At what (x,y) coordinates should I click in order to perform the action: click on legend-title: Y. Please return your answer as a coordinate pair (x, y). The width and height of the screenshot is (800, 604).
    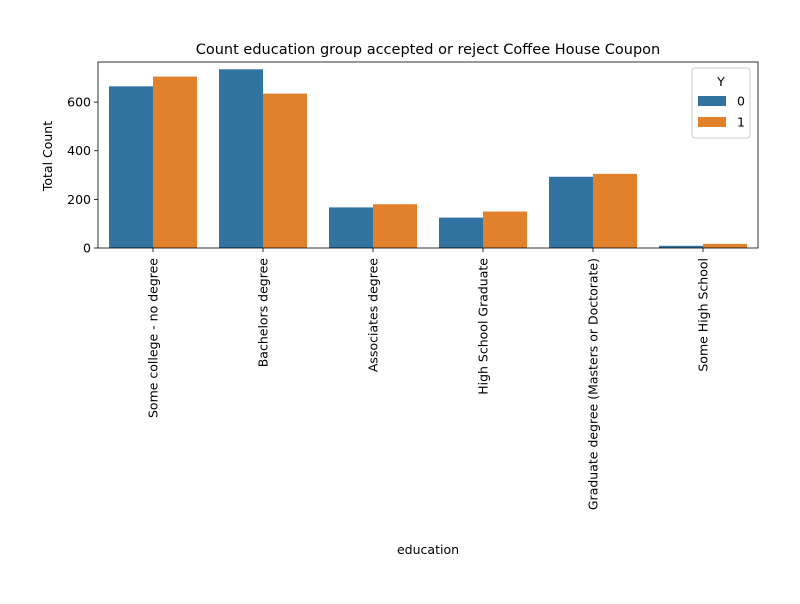
    Looking at the image, I should click on (720, 81).